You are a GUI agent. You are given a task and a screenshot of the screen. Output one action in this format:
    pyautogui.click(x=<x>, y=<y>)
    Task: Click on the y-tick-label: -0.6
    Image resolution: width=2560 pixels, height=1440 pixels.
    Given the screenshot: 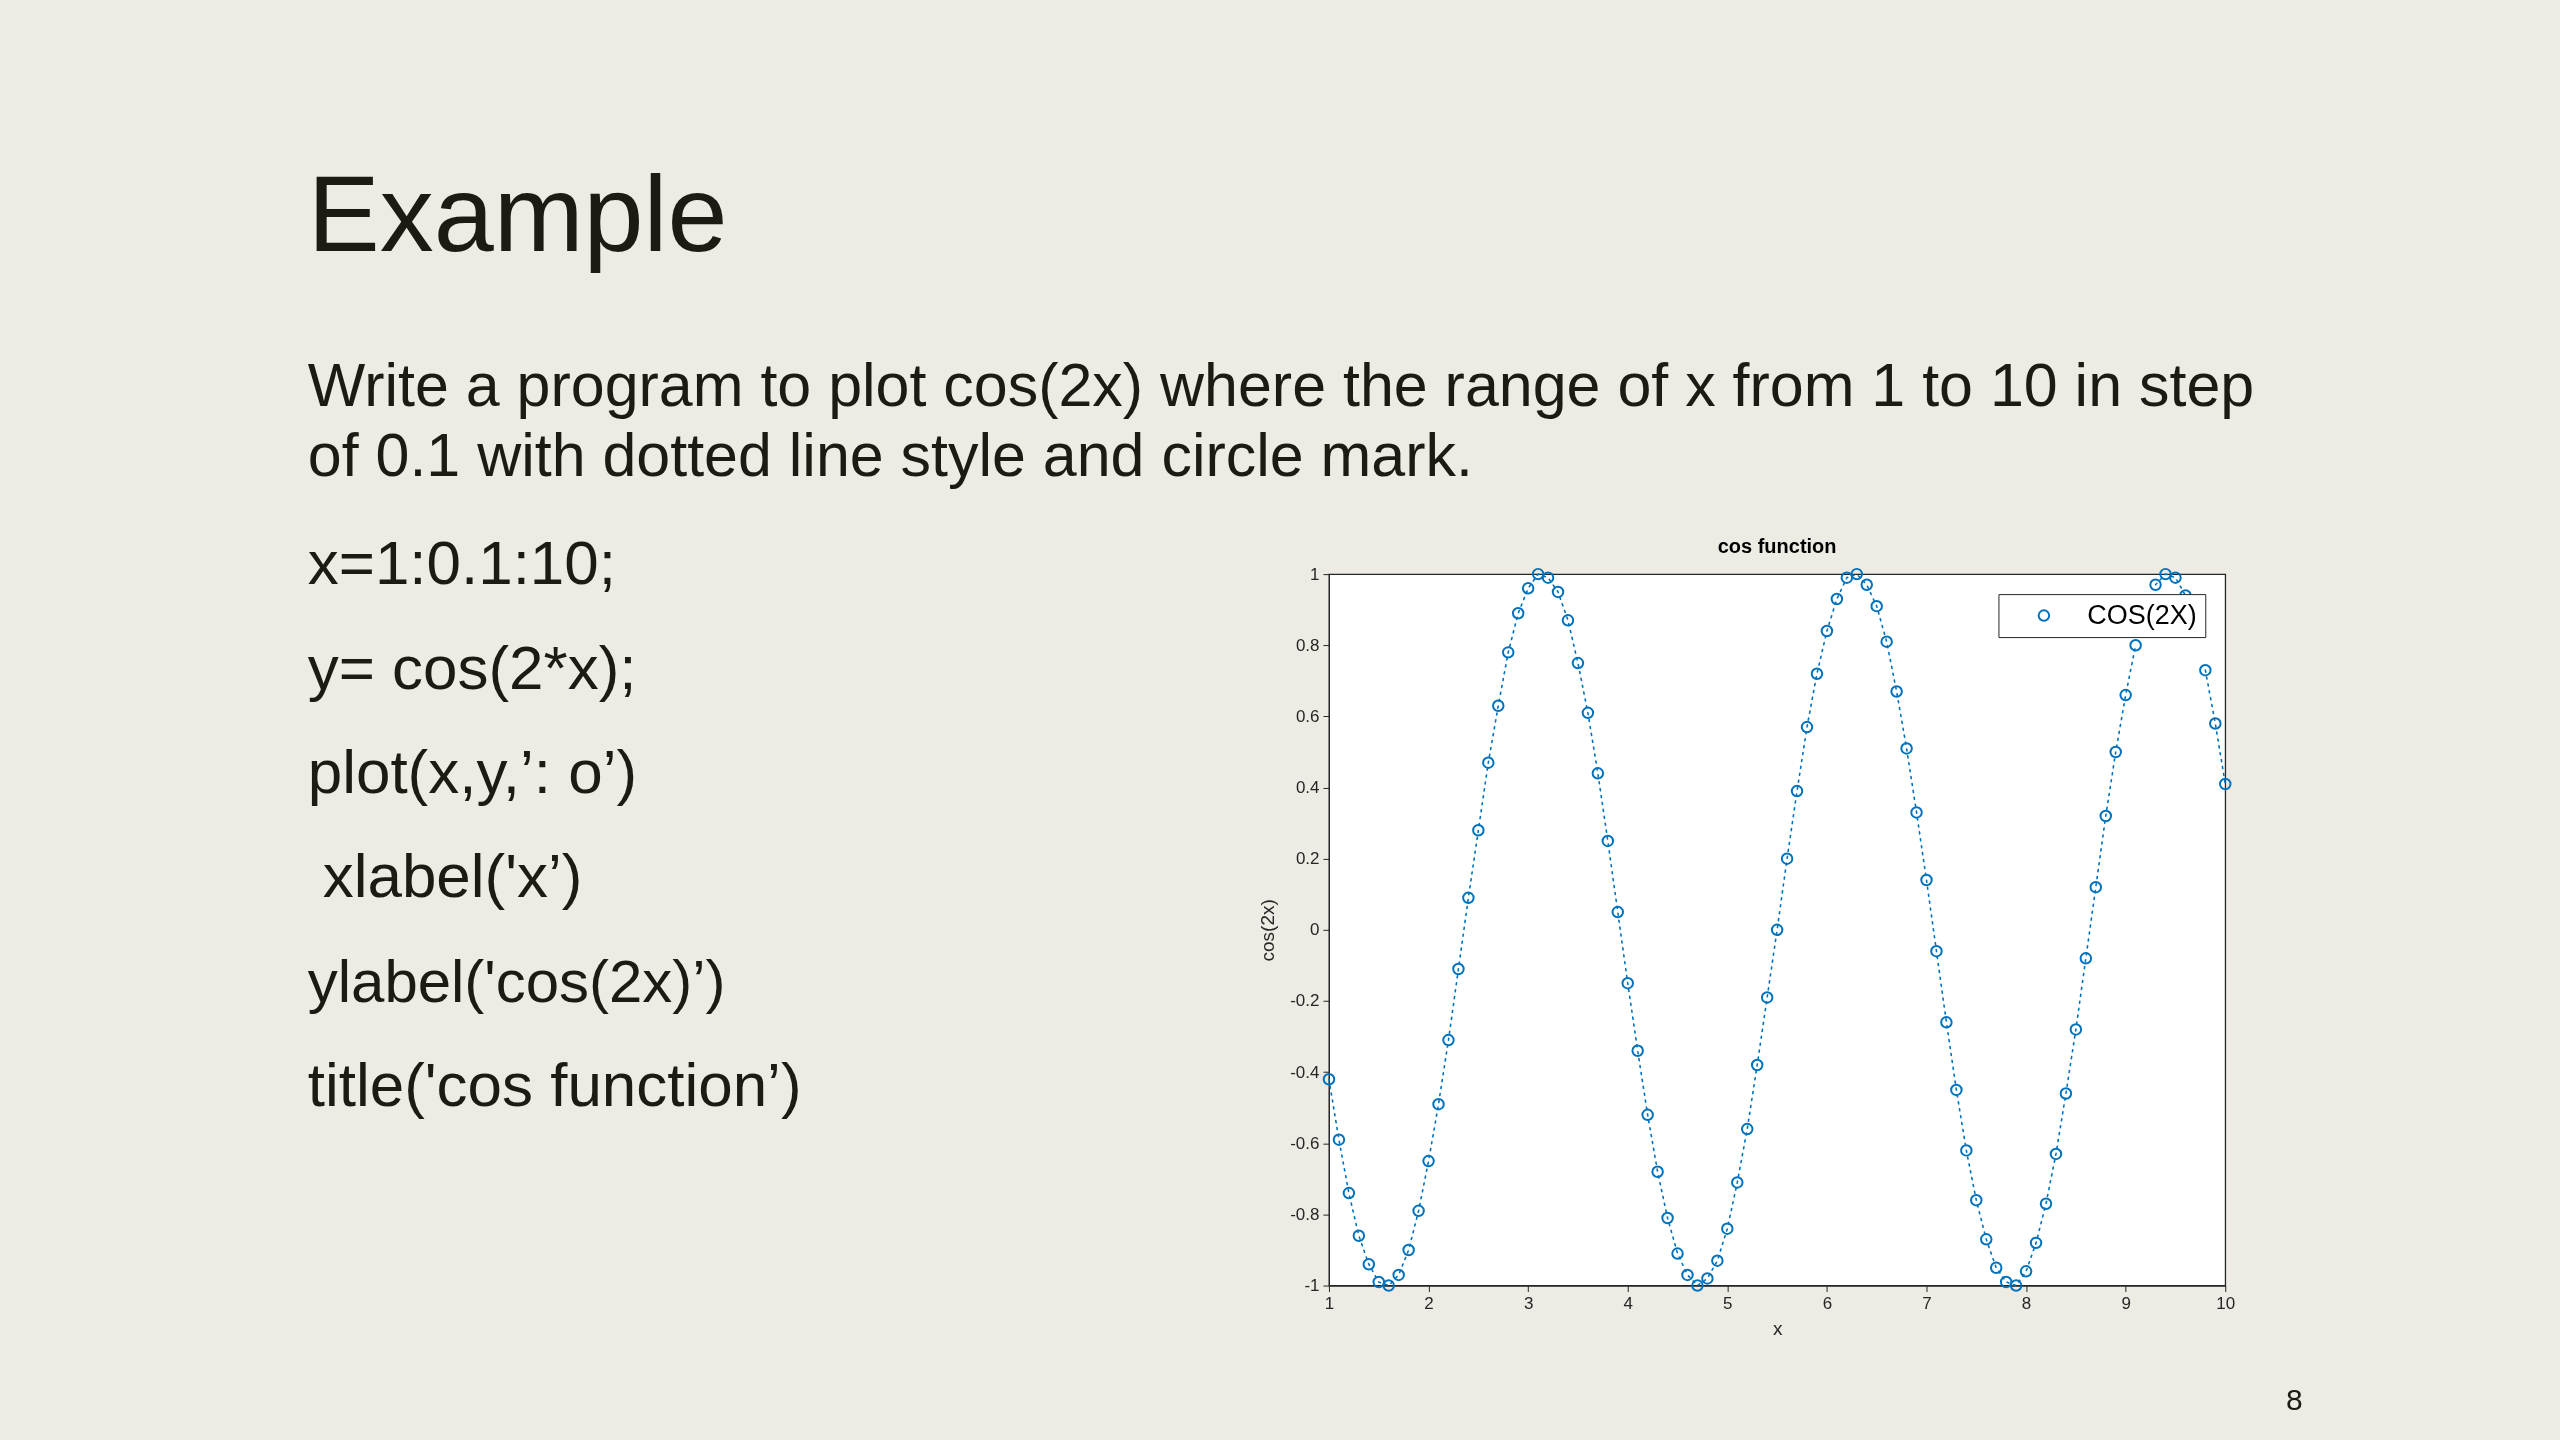 What is the action you would take?
    pyautogui.click(x=1305, y=1143)
    